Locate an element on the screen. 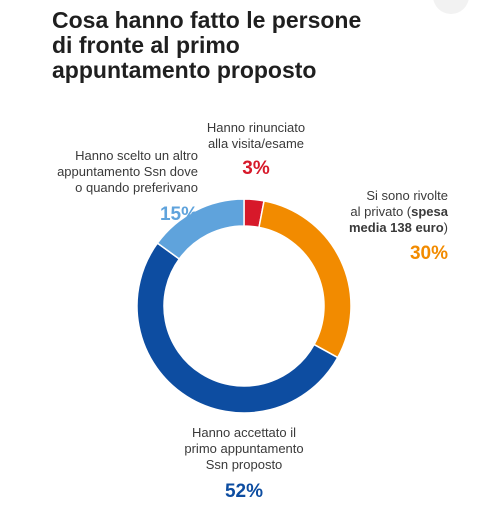 This screenshot has width=499, height=516. label-privato-pre: Si sono rivolte al privato ( is located at coordinates (399, 203).